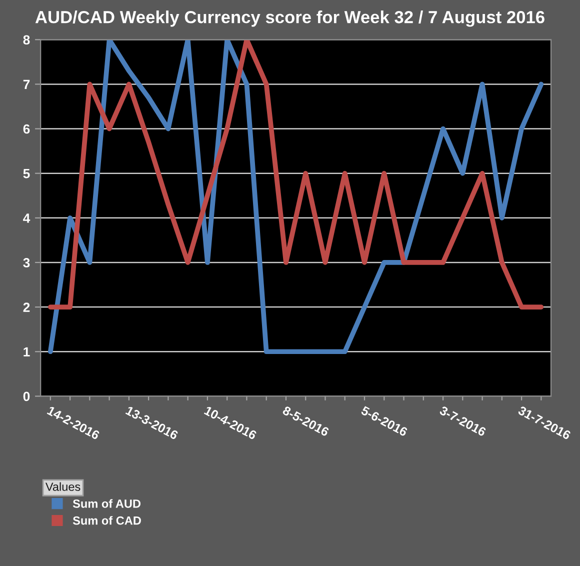 Image resolution: width=580 pixels, height=566 pixels. Describe the element at coordinates (26, 218) in the screenshot. I see `y-tick-label: 4` at that location.